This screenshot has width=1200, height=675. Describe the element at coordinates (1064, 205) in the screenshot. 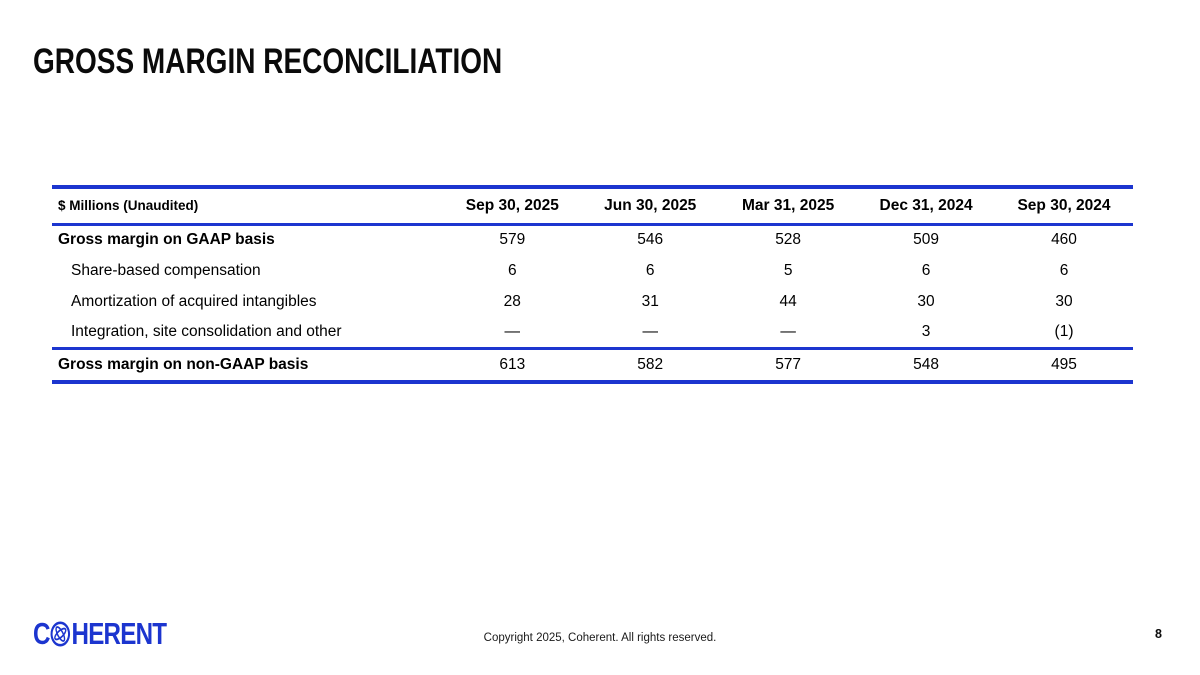

I see `table-column-header: Sep 30, 2024` at that location.